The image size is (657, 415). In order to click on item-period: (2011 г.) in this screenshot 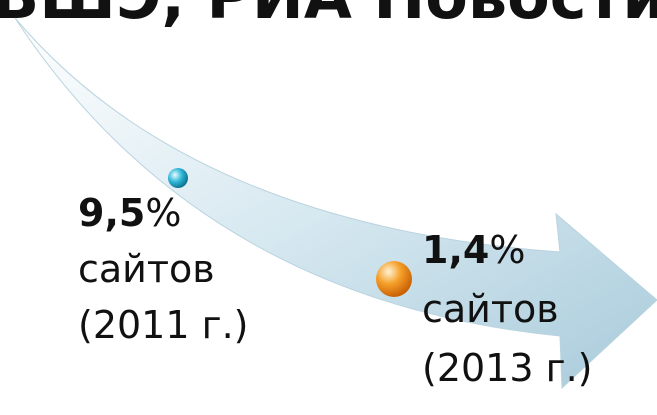, I will do `click(163, 325)`.